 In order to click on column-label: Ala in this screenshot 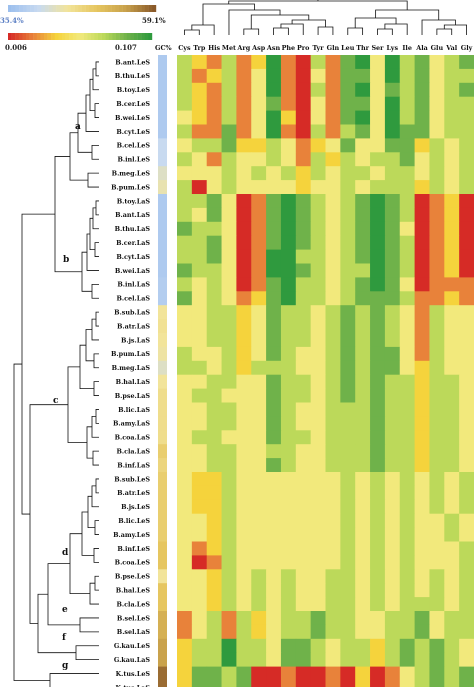, I will do `click(421, 48)`.